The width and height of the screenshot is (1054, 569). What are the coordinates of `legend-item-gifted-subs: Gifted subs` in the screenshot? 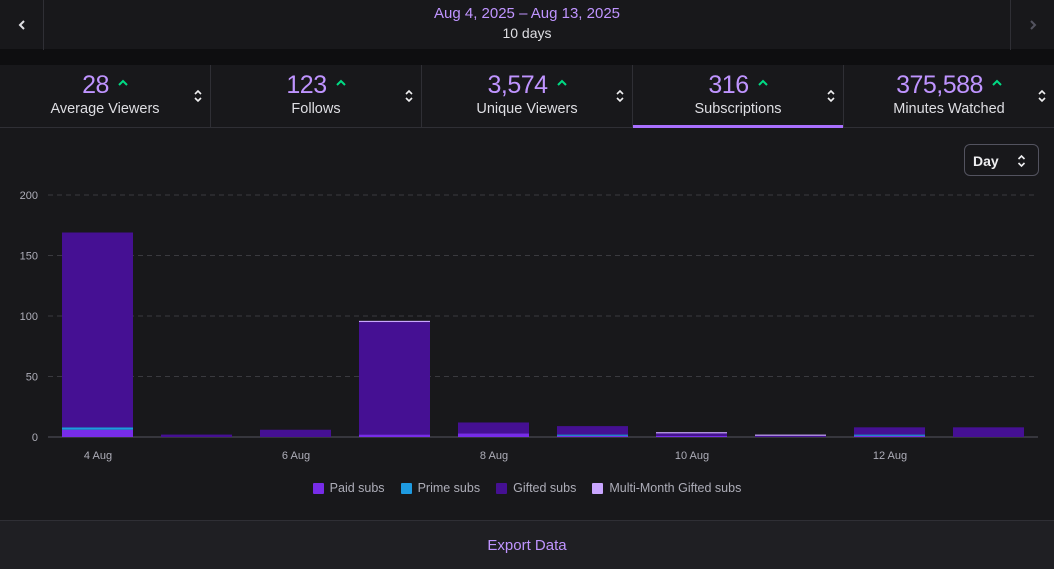 It's located at (536, 488).